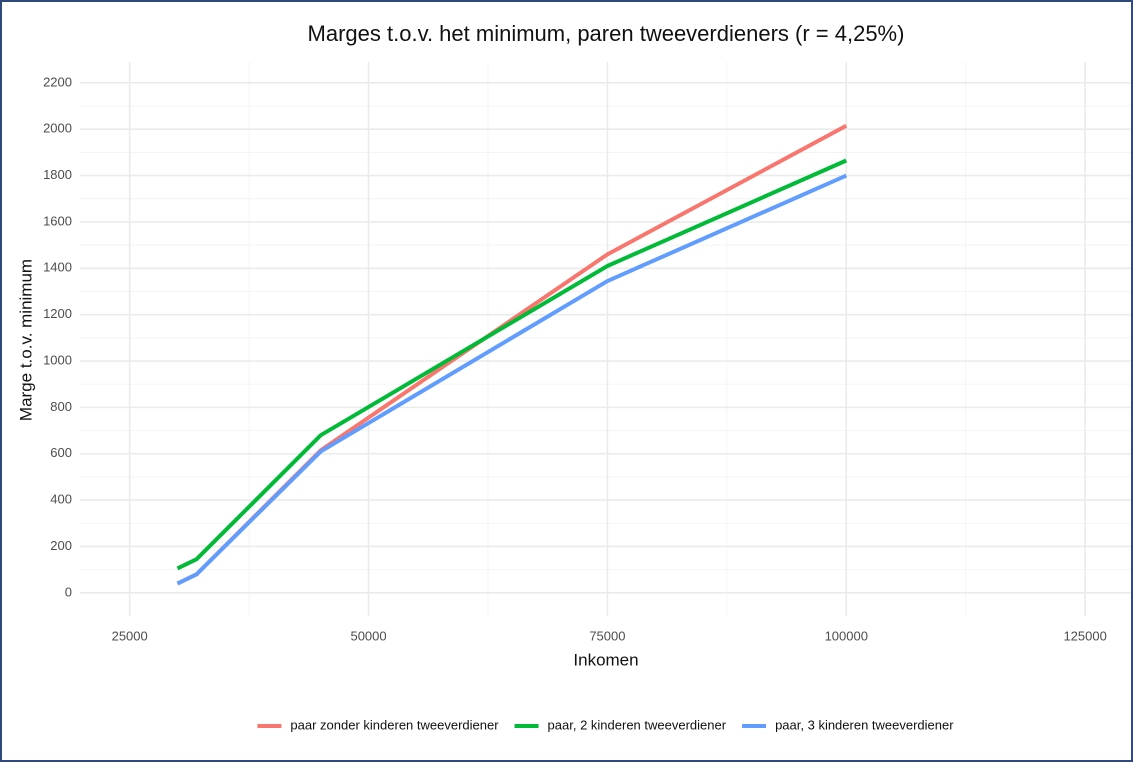 The width and height of the screenshot is (1133, 762). What do you see at coordinates (57, 128) in the screenshot?
I see `y-tick-label: 2000` at bounding box center [57, 128].